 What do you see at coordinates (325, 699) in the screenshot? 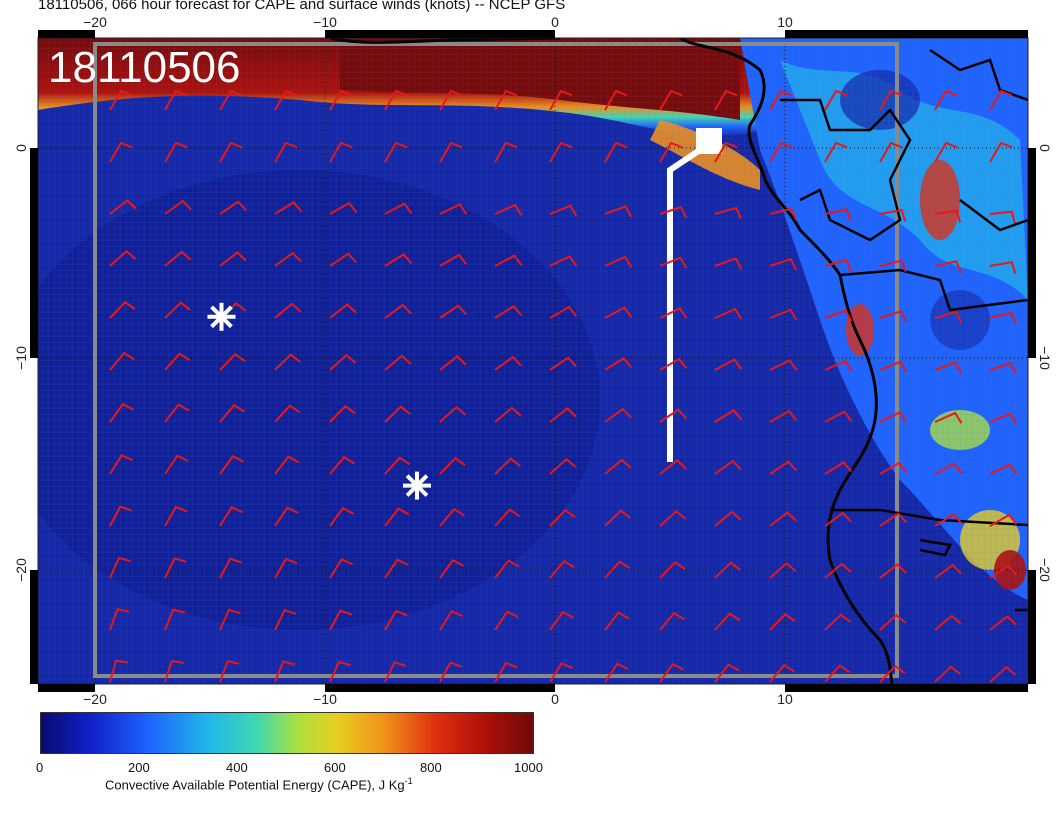
I see `x-tick-bottom-2: −10` at bounding box center [325, 699].